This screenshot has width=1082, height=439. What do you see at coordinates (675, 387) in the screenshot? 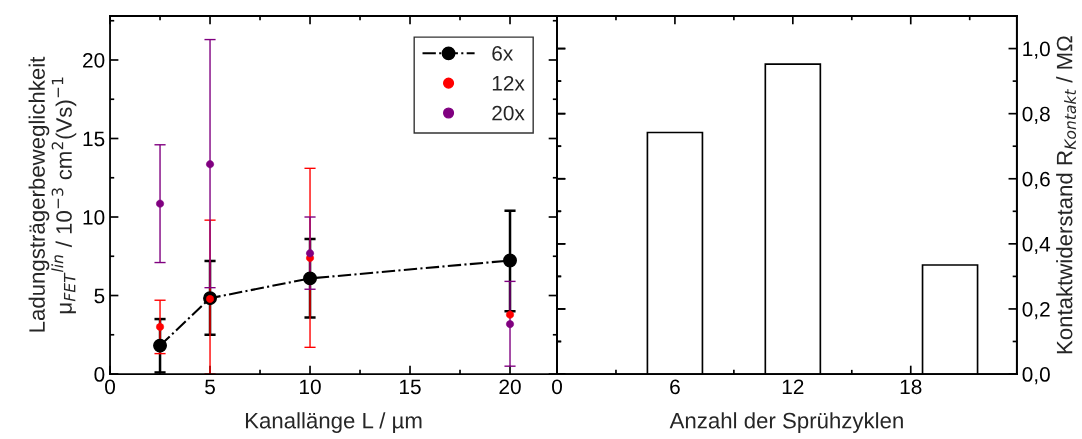
I see `x-tick-label: 6` at bounding box center [675, 387].